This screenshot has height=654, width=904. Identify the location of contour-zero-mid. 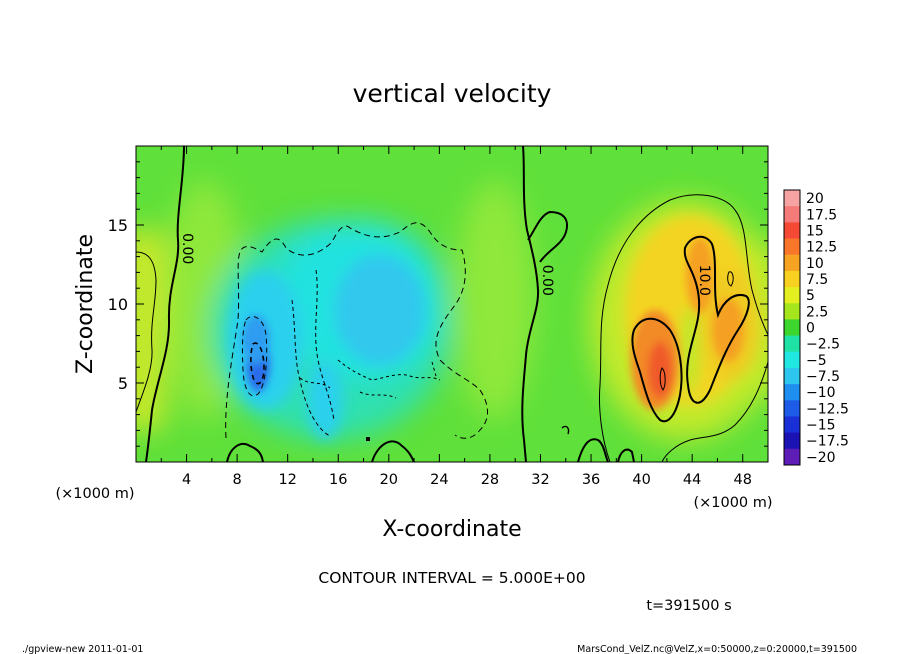
(530, 304).